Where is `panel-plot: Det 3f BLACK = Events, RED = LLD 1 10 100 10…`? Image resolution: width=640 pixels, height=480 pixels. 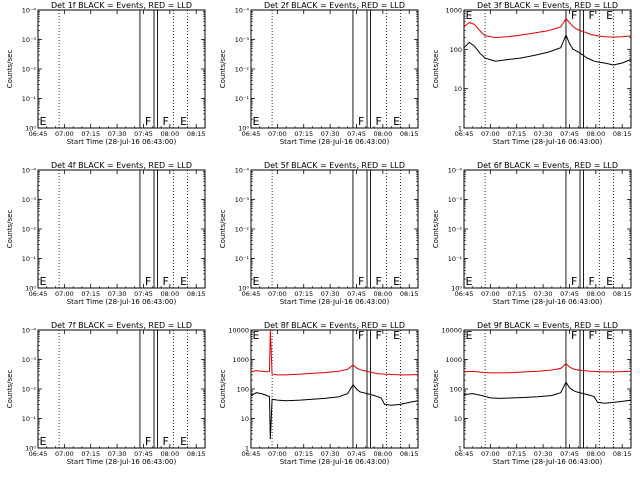
panel-plot: Det 3f BLACK = Events, RED = LLD 1 10 100 10… is located at coordinates (532, 73).